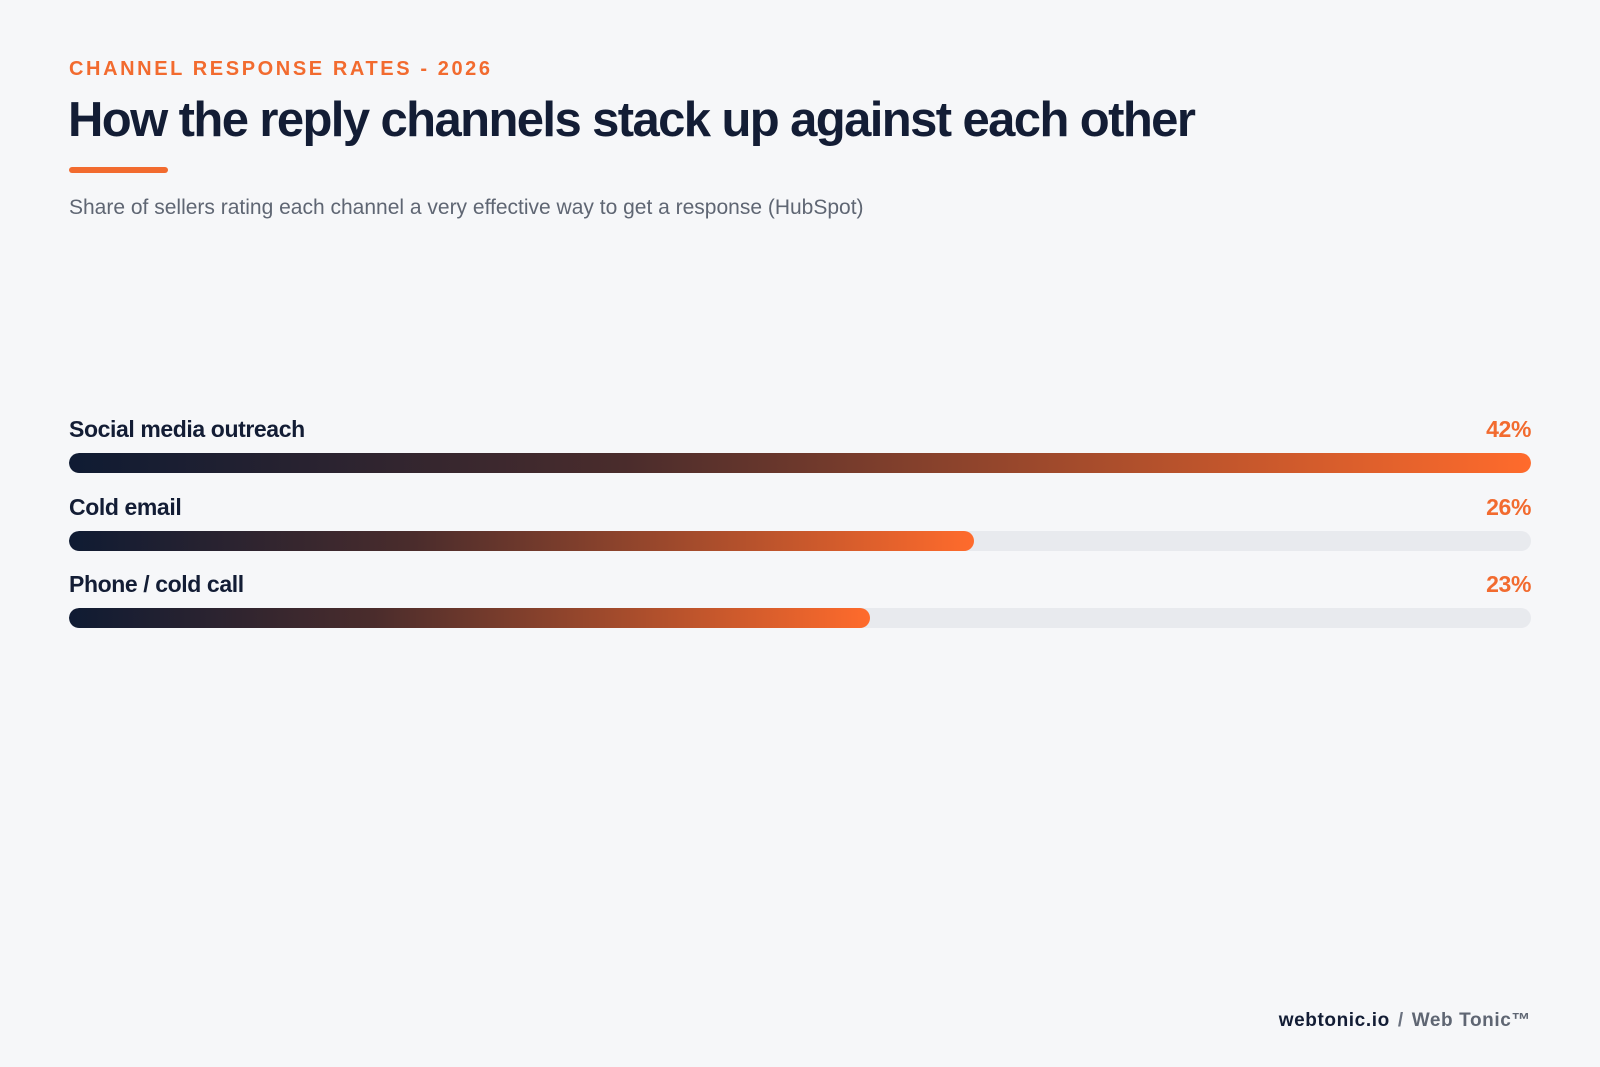 The height and width of the screenshot is (1067, 1600). Describe the element at coordinates (281, 69) in the screenshot. I see `chart-eyebrow: CHANNEL RESPONSE RATES - 2026` at that location.